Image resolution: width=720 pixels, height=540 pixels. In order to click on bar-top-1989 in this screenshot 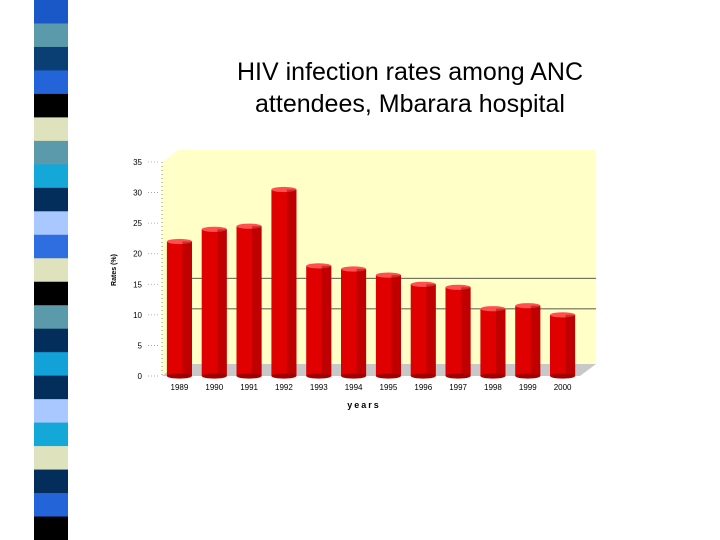, I will do `click(179, 241)`.